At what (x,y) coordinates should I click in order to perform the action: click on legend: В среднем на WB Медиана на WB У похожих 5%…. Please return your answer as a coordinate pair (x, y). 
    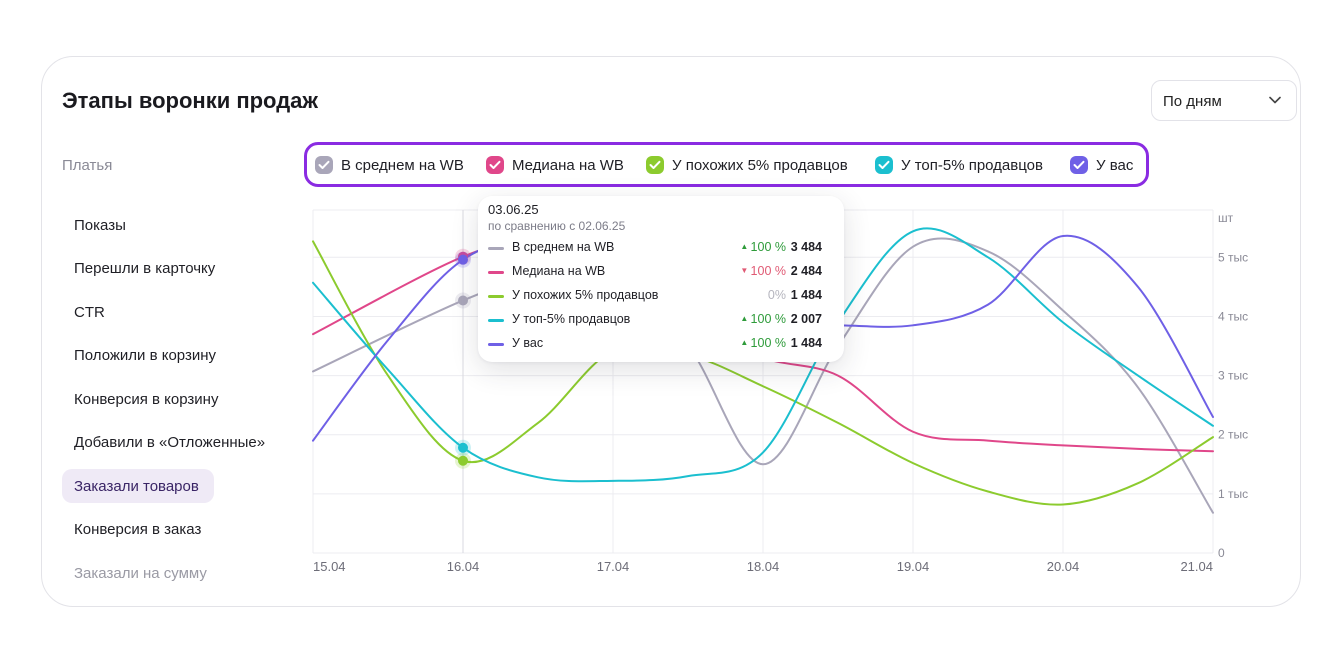
    Looking at the image, I should click on (726, 164).